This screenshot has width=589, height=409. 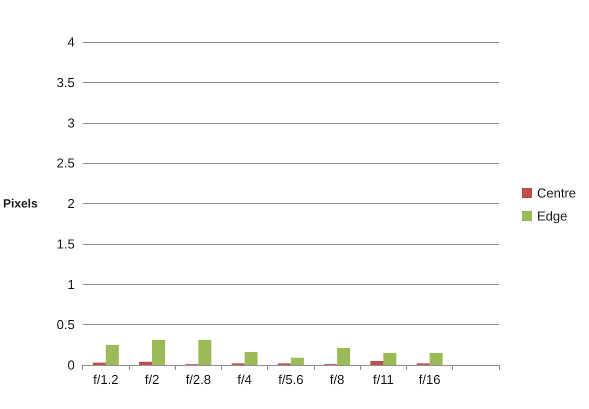 I want to click on x-tick-label: f/5.6, so click(x=291, y=379).